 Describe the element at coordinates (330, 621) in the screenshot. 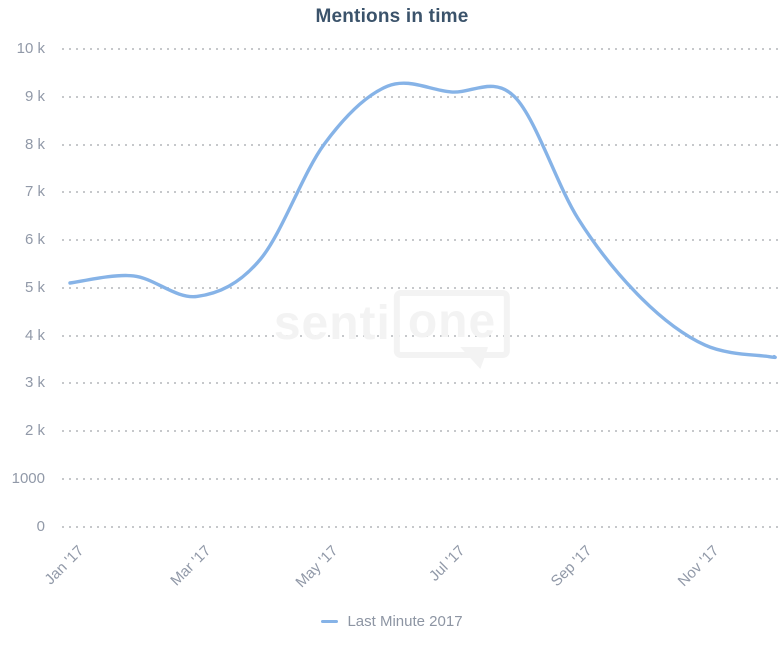

I see `legend-line-marker-icon` at that location.